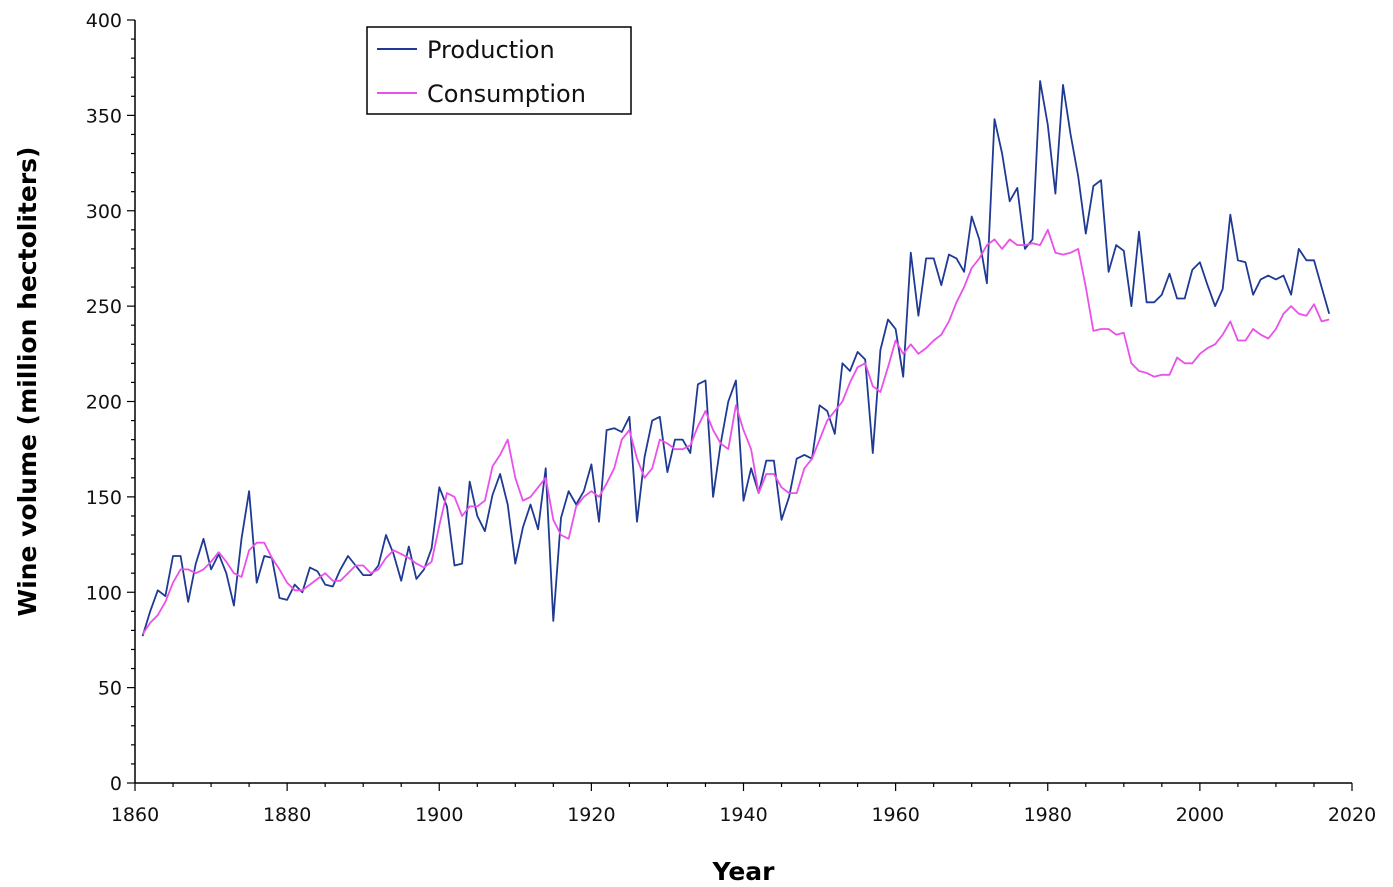 The height and width of the screenshot is (887, 1393). I want to click on y-tick-label: 200, so click(104, 403).